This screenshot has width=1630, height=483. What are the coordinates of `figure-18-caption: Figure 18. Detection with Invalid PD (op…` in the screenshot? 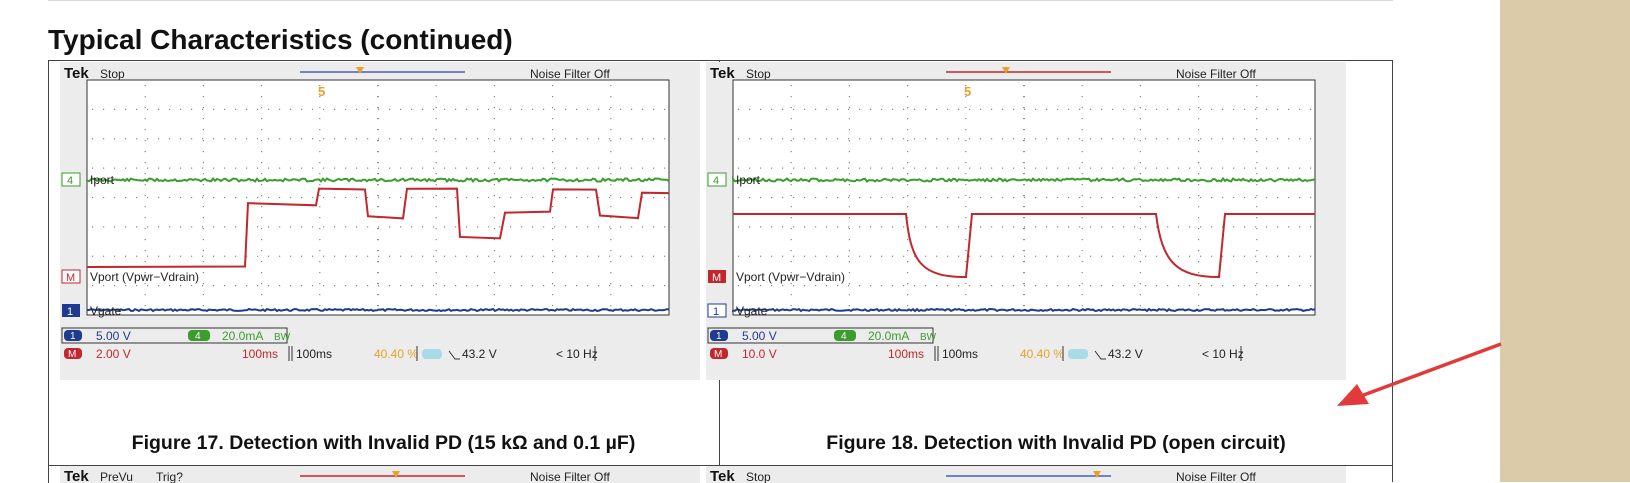 It's located at (1056, 443).